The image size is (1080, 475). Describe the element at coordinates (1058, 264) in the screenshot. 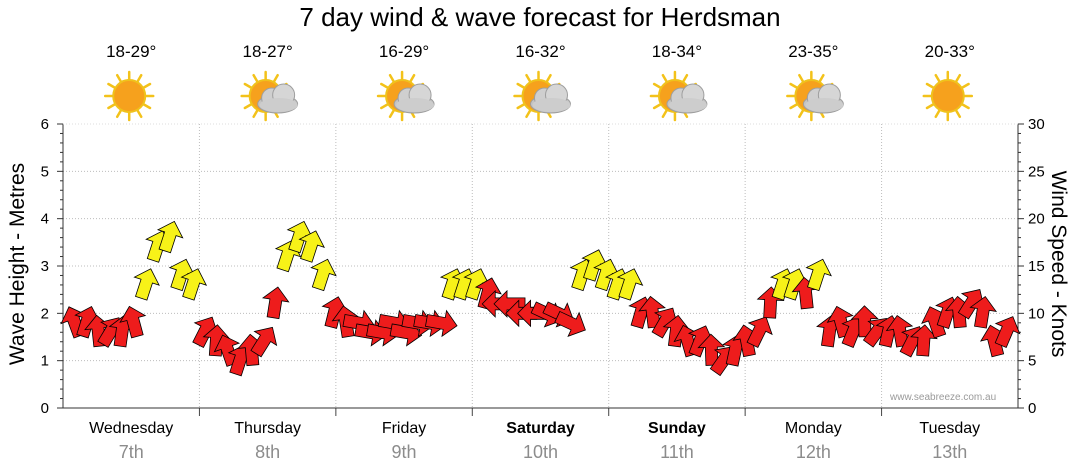

I see `y-axis-label-right: Wind Speed - Knots` at that location.